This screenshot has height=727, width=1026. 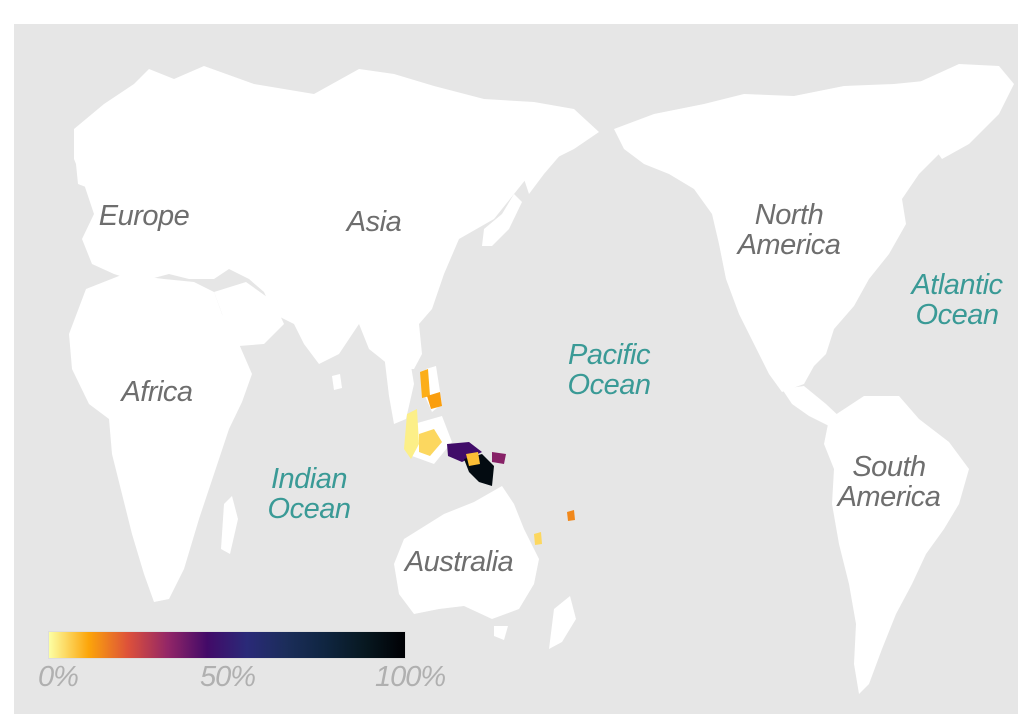 What do you see at coordinates (374, 222) in the screenshot?
I see `label-asia: Asia` at bounding box center [374, 222].